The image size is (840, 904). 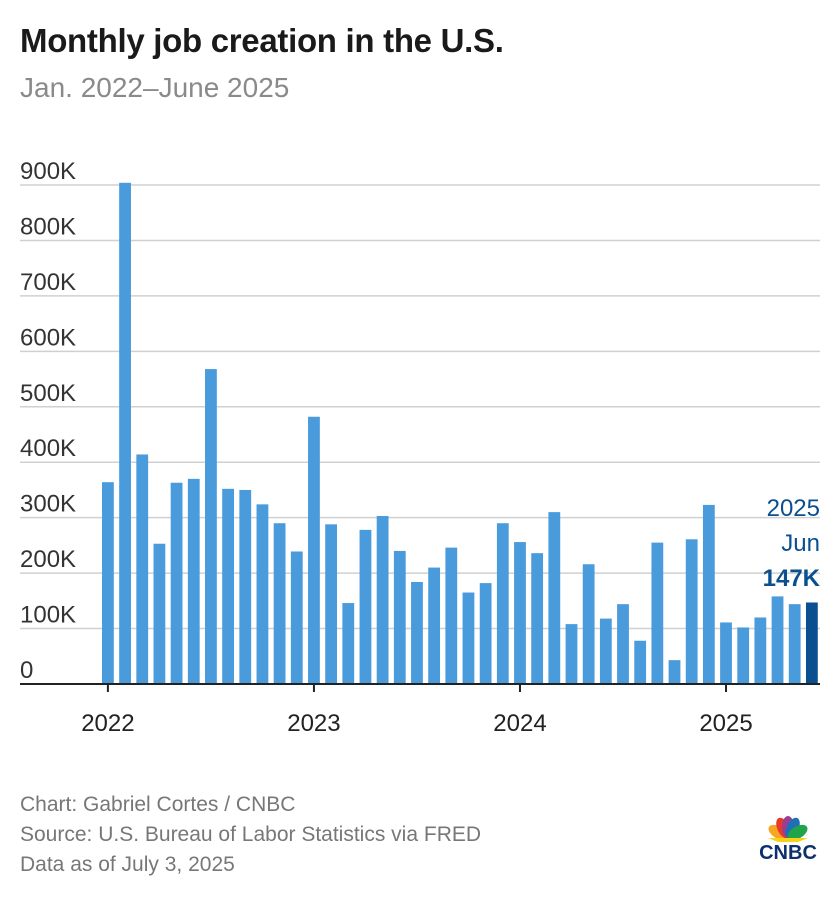 I want to click on annotation-value: 147K, so click(x=792, y=578).